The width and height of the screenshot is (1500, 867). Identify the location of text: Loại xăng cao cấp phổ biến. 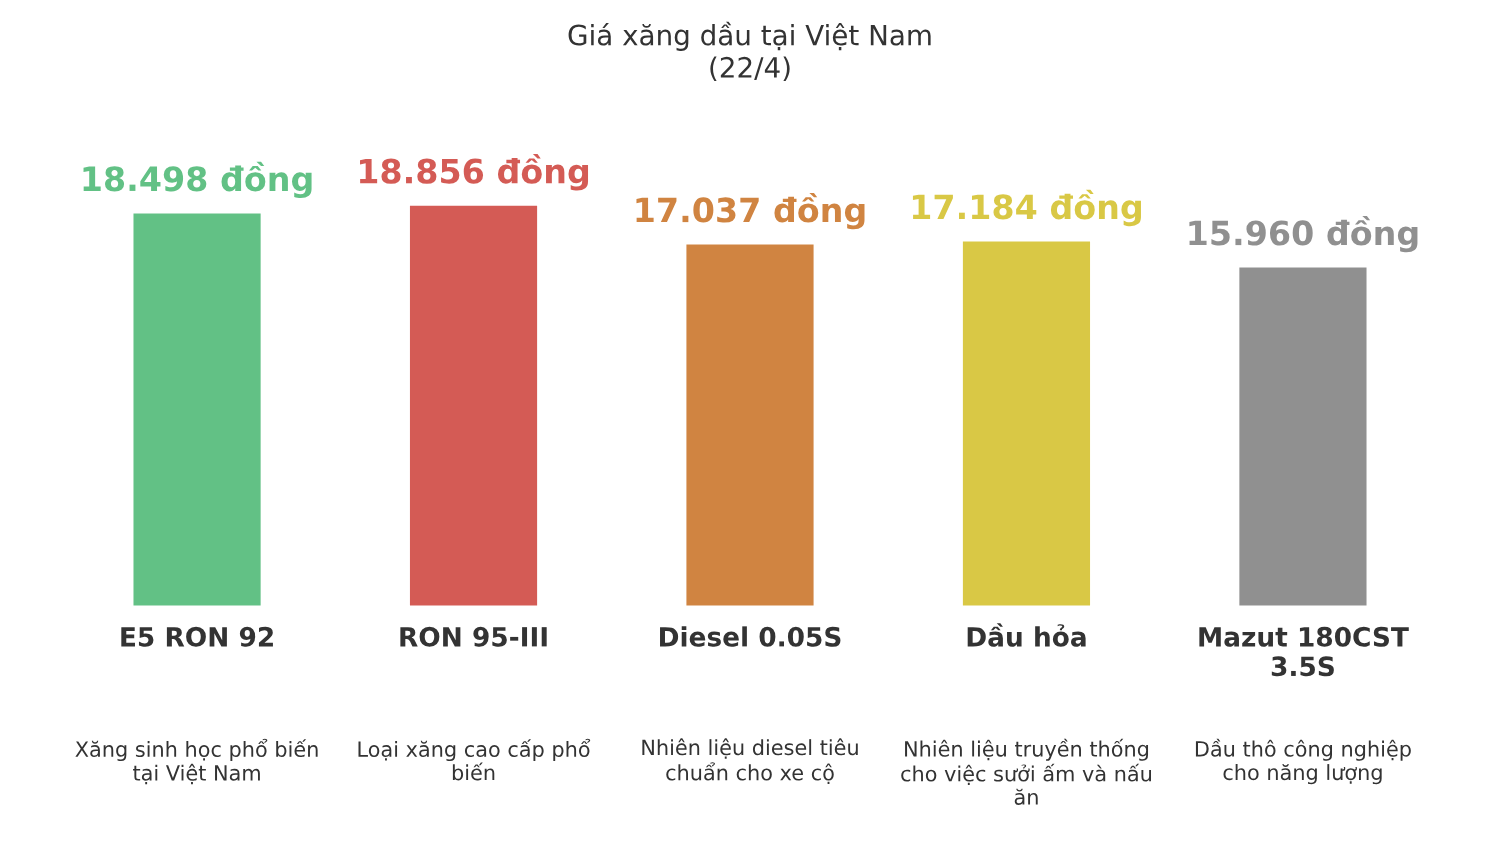
(474, 759).